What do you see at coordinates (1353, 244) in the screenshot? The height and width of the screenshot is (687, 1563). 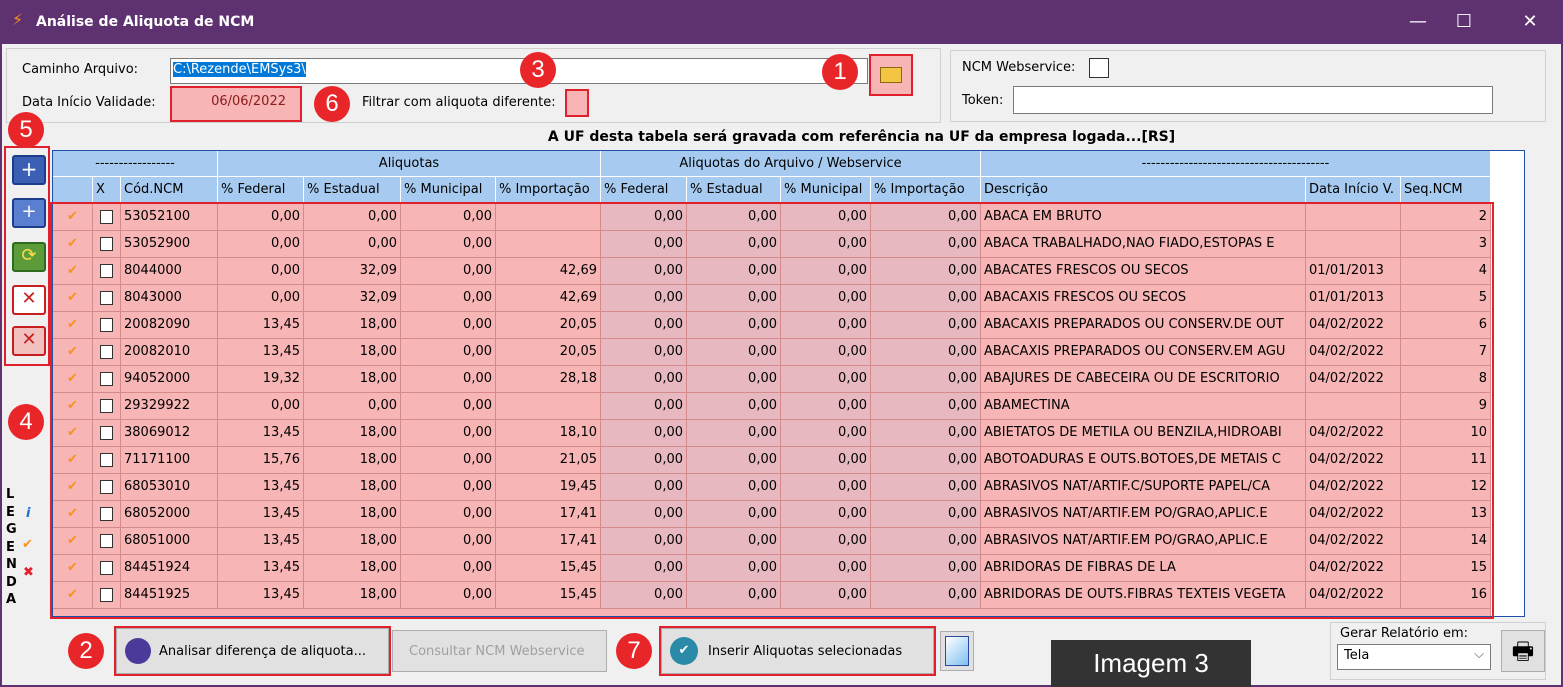 I see `grid-cell` at bounding box center [1353, 244].